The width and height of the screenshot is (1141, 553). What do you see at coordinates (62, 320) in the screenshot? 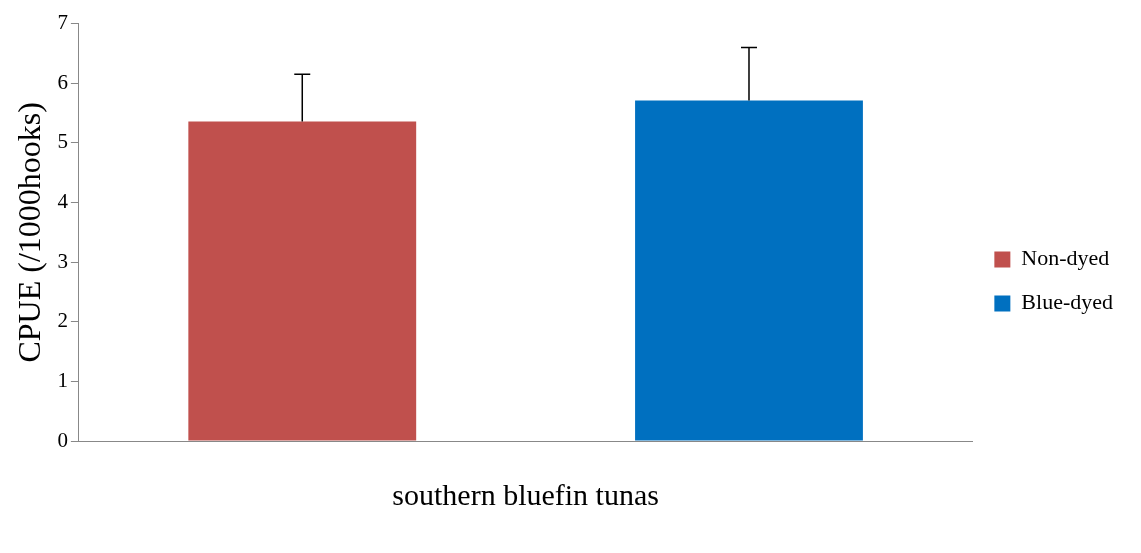
I see `y-tick-label: 2` at bounding box center [62, 320].